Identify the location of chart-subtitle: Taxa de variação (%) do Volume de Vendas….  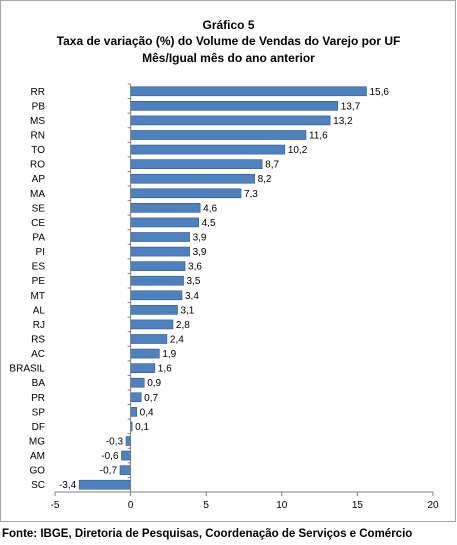
(228, 41).